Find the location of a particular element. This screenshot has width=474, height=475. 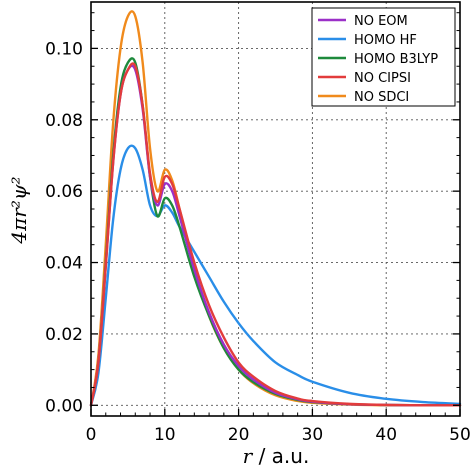

legend-label: NO SDCI is located at coordinates (381, 97).